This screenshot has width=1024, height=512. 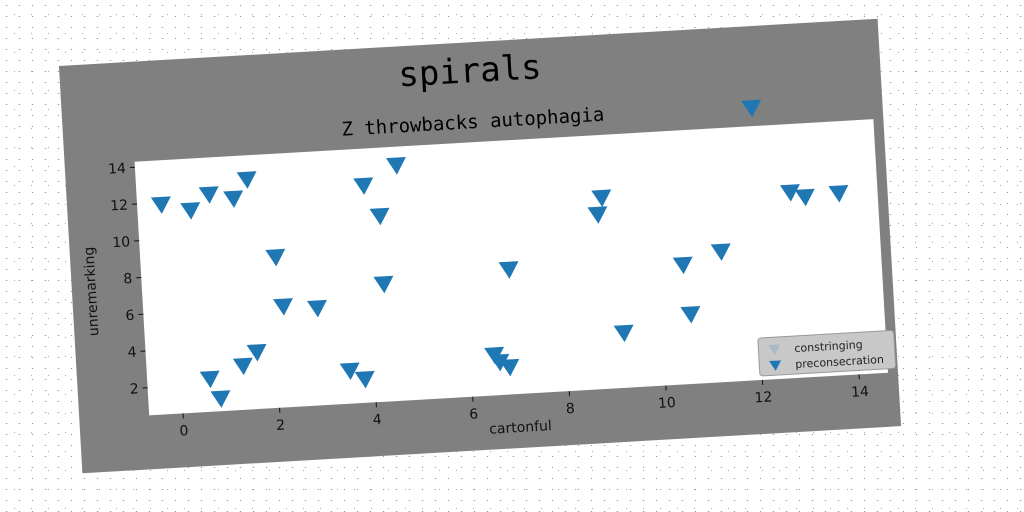 What do you see at coordinates (520, 428) in the screenshot?
I see `x-axis-label: cartonful` at bounding box center [520, 428].